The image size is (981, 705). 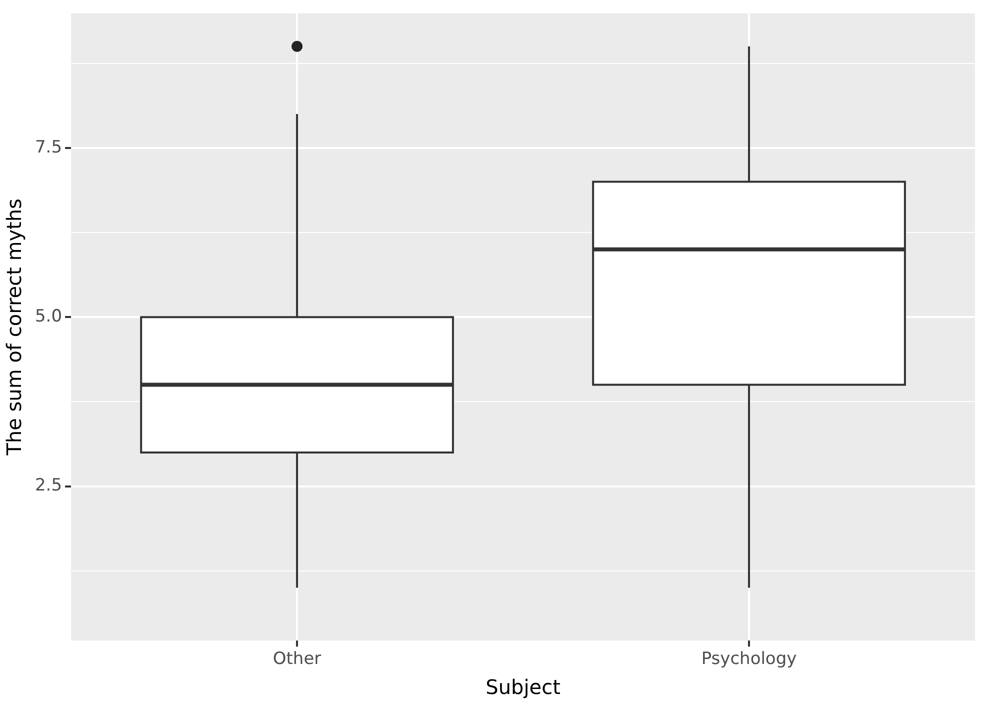 I want to click on y-tick-label: 7.5, so click(x=48, y=147).